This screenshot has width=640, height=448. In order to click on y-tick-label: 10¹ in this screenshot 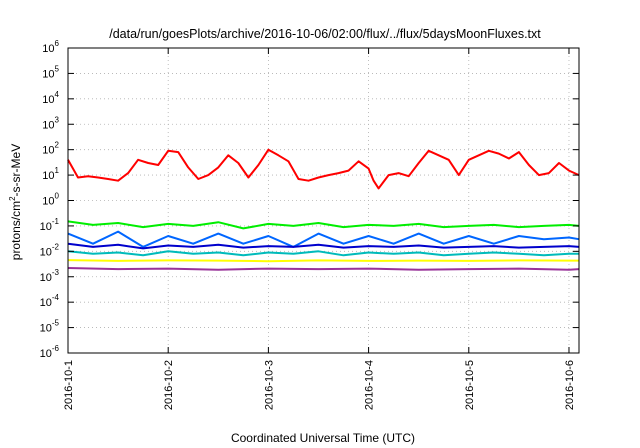, I will do `click(50, 174)`.